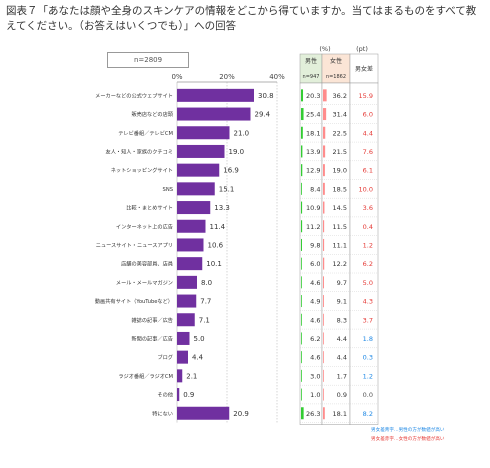  I want to click on diff-value: 8.2, so click(368, 414).